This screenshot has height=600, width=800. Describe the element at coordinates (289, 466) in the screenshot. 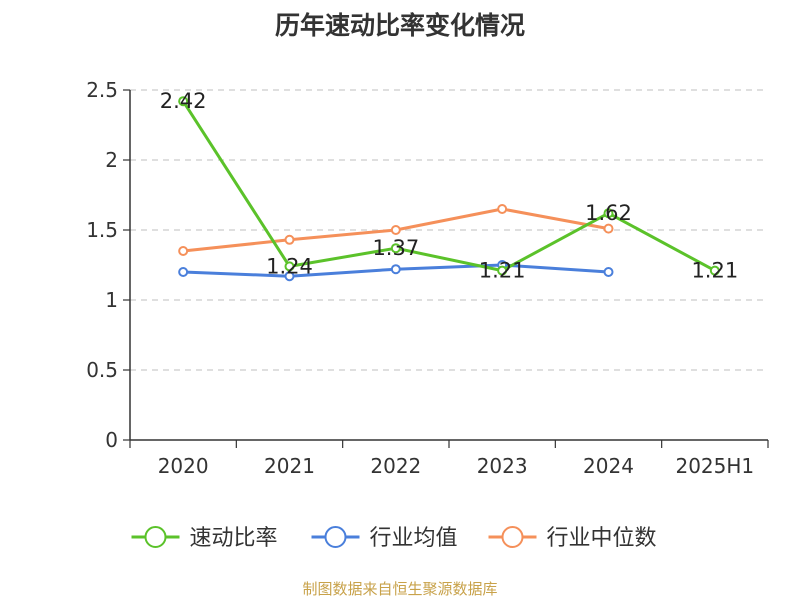

I see `x-tick-label: 2021` at that location.